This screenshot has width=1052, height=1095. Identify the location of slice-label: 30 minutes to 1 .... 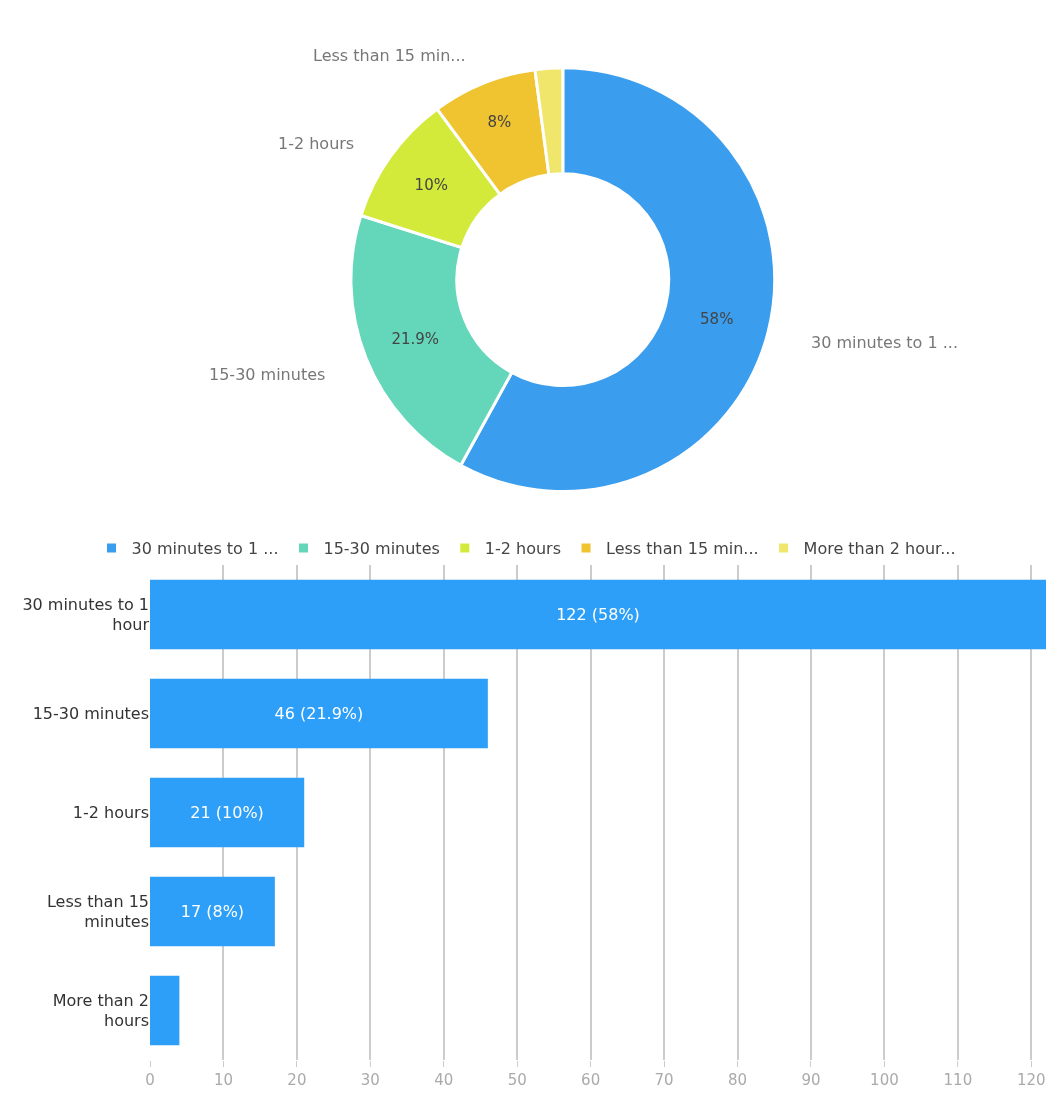
(884, 342).